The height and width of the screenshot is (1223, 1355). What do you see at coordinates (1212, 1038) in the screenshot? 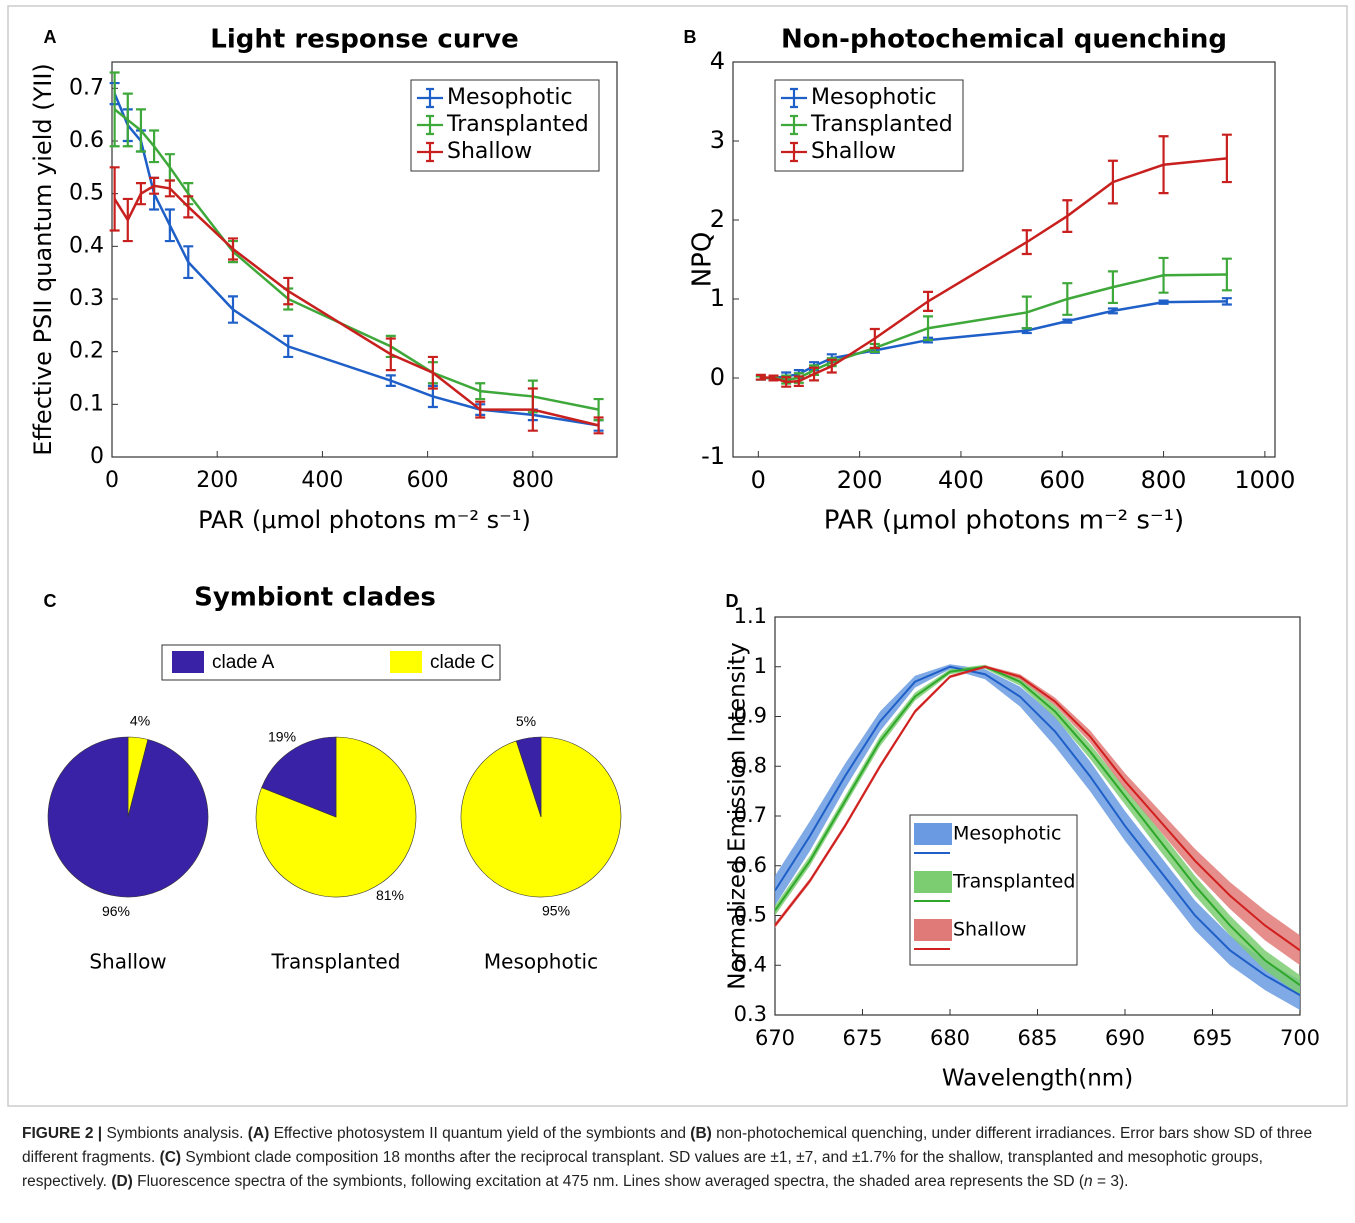
I see `x-tick-label: 695` at bounding box center [1212, 1038].